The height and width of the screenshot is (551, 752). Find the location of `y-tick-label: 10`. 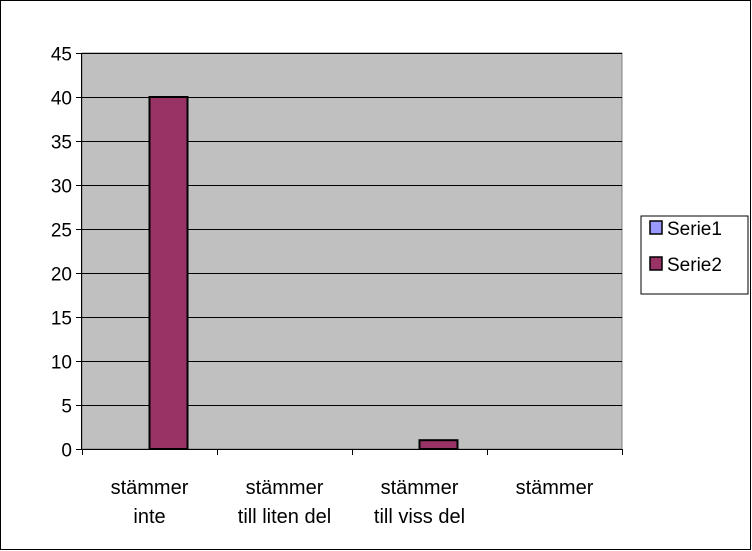

y-tick-label: 10 is located at coordinates (61, 363).